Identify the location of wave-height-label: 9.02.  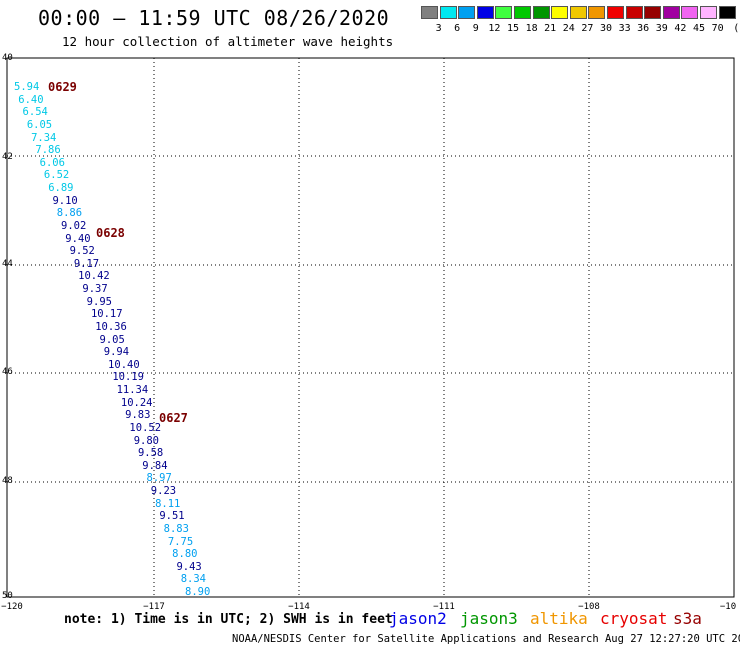
(74, 225).